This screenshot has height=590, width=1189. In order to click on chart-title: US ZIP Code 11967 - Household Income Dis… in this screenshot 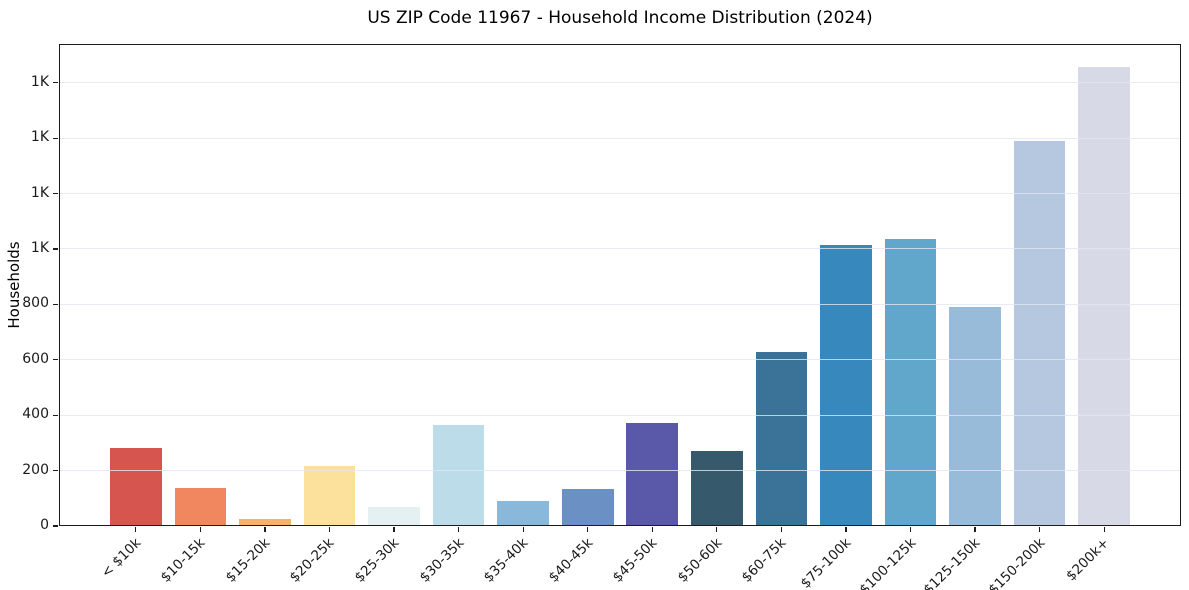, I will do `click(620, 18)`.